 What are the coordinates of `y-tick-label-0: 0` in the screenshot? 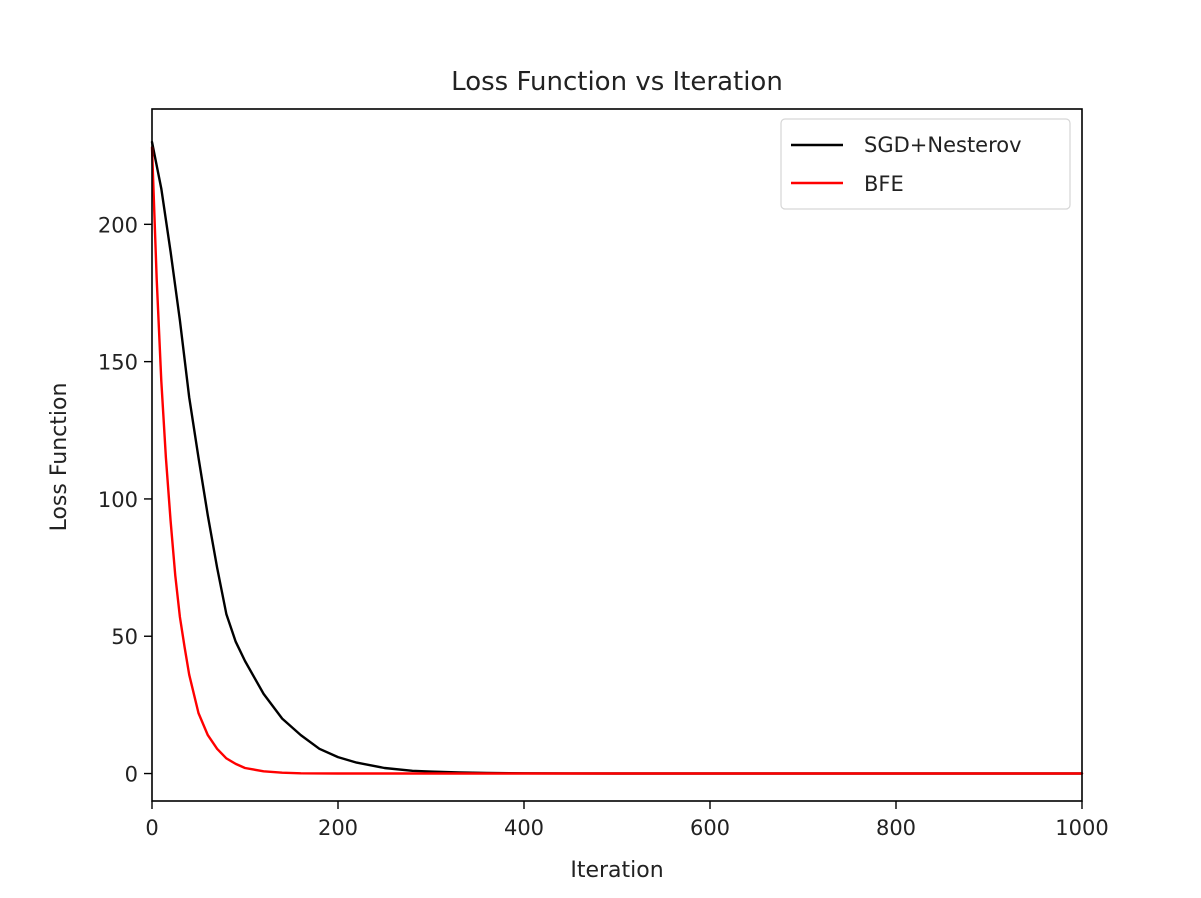 It's located at (131, 775).